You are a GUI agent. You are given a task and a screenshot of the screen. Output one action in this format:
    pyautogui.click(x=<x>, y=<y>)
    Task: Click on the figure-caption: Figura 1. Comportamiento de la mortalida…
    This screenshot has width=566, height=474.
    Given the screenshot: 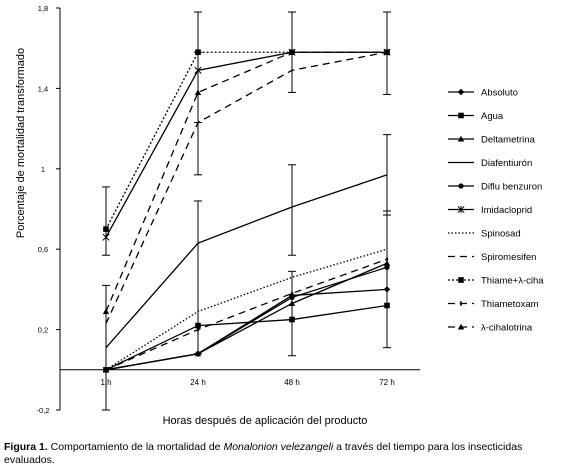 What is the action you would take?
    pyautogui.click(x=282, y=454)
    